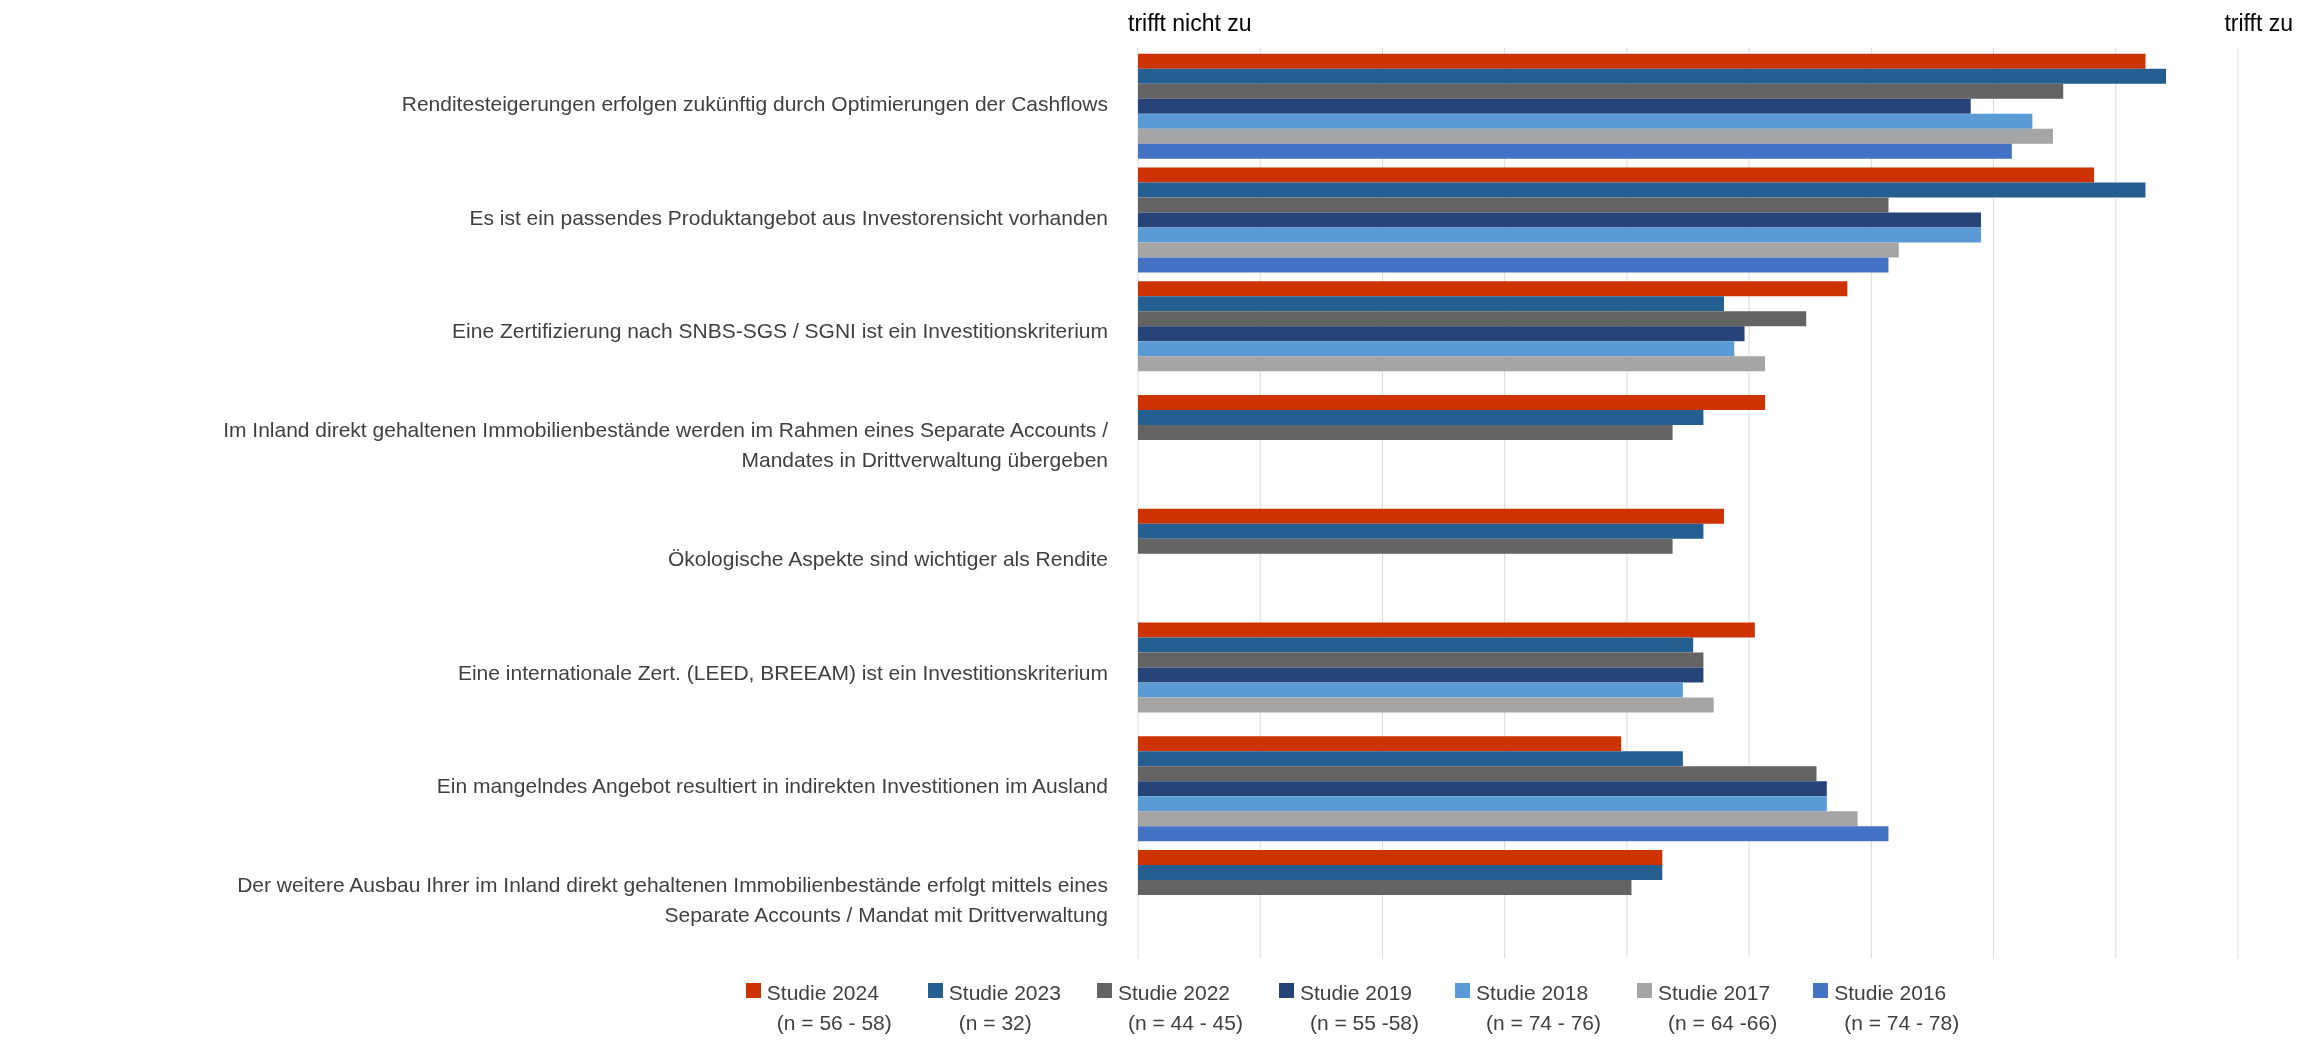 This screenshot has height=1060, width=2305. What do you see at coordinates (782, 672) in the screenshot?
I see `y-tick-label: Eine internationale Zert. (LEED, BREEAM) ist ein Investitionskriterium` at bounding box center [782, 672].